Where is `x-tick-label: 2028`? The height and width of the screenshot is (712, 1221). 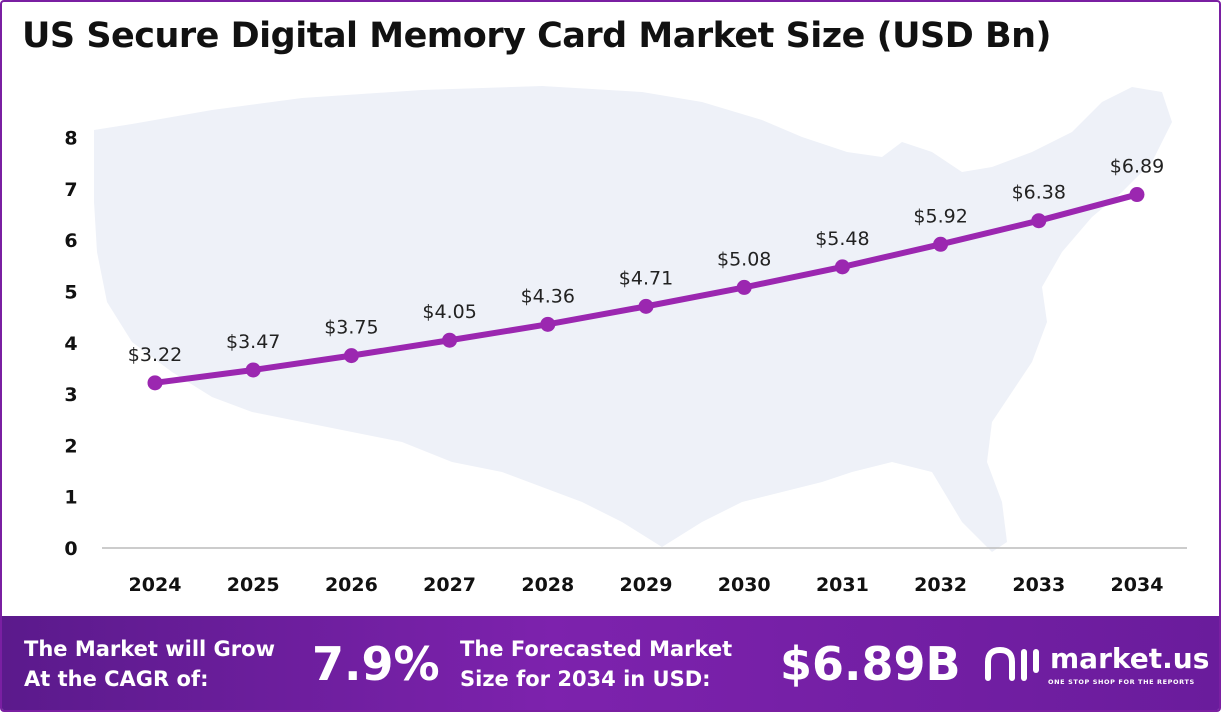 x-tick-label: 2028 is located at coordinates (547, 585).